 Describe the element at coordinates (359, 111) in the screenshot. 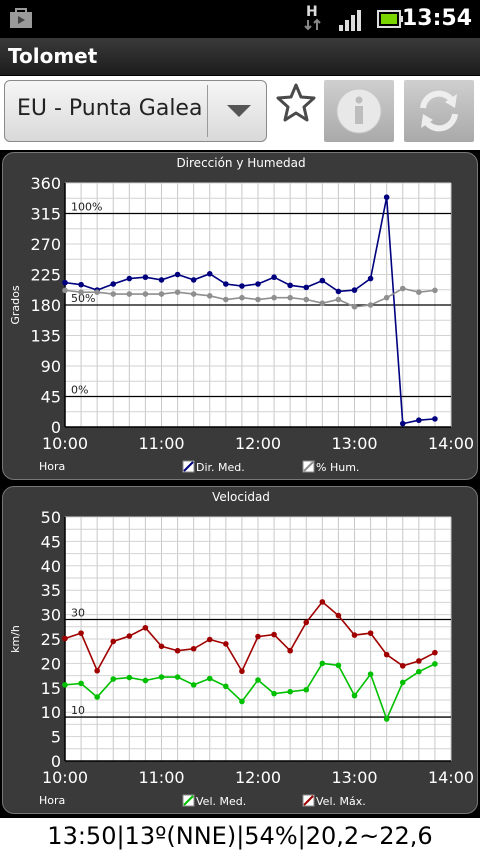

I see `info-button` at that location.